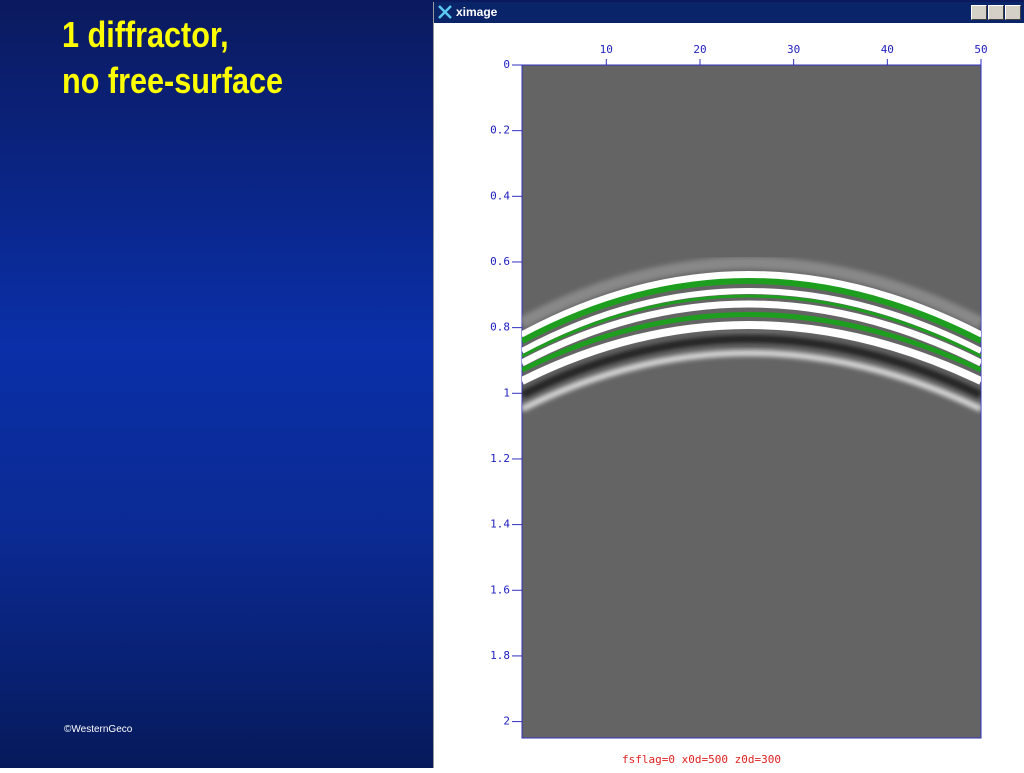  Describe the element at coordinates (506, 392) in the screenshot. I see `y-tick-label: 1` at that location.